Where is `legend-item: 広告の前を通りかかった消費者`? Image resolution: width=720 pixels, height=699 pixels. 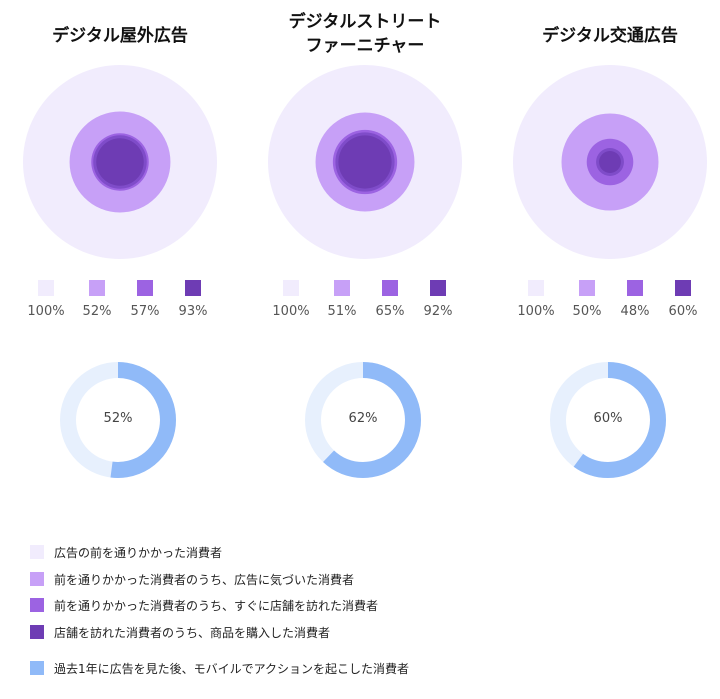 legend-item: 広告の前を通りかかった消費者 is located at coordinates (290, 553).